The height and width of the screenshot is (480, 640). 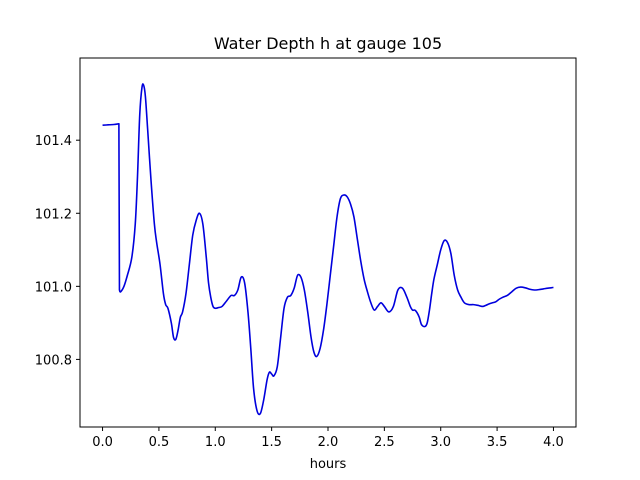 I want to click on y-tick-label: 101.4, so click(x=53, y=141).